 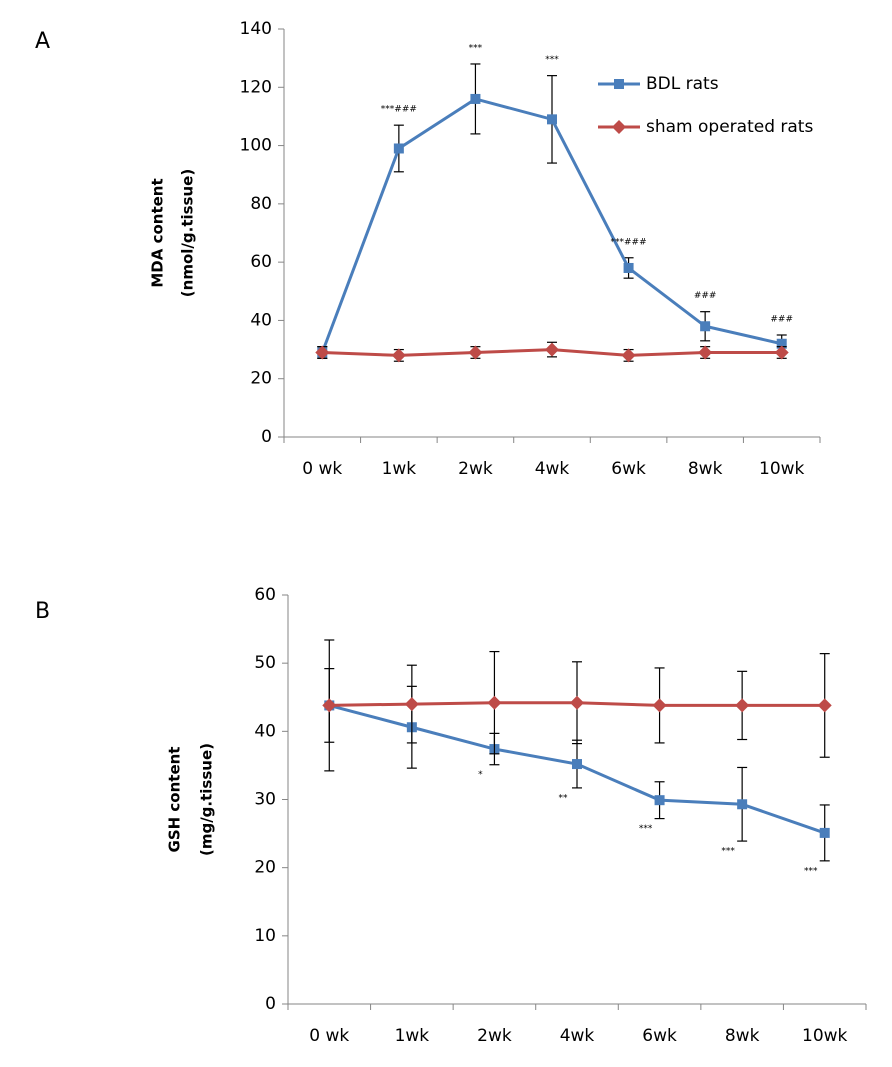 I want to click on annotation: **, so click(x=564, y=798).